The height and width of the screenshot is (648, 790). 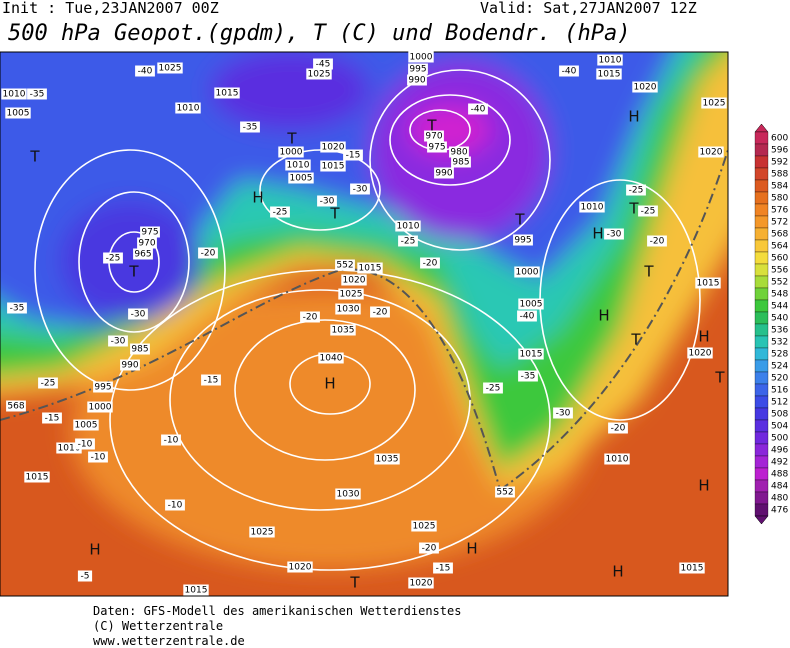 I want to click on colorbar-label: 540, so click(x=779, y=319).